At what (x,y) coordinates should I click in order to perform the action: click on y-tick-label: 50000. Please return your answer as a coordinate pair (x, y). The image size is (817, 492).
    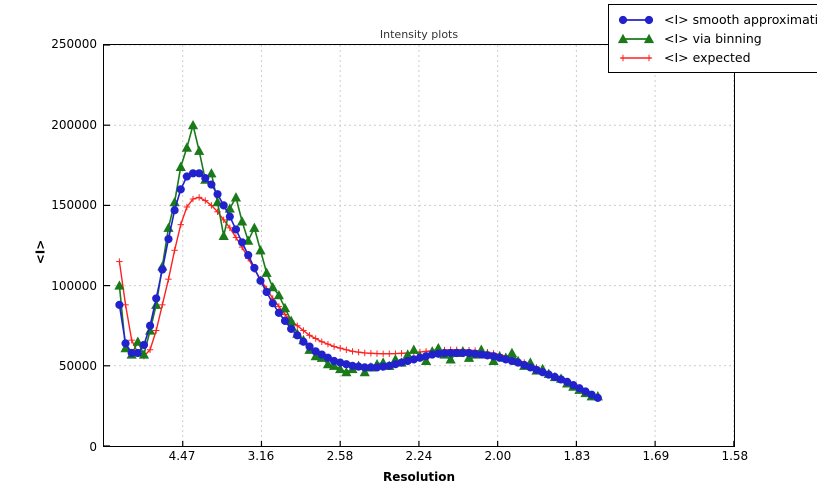
    Looking at the image, I should click on (77, 366).